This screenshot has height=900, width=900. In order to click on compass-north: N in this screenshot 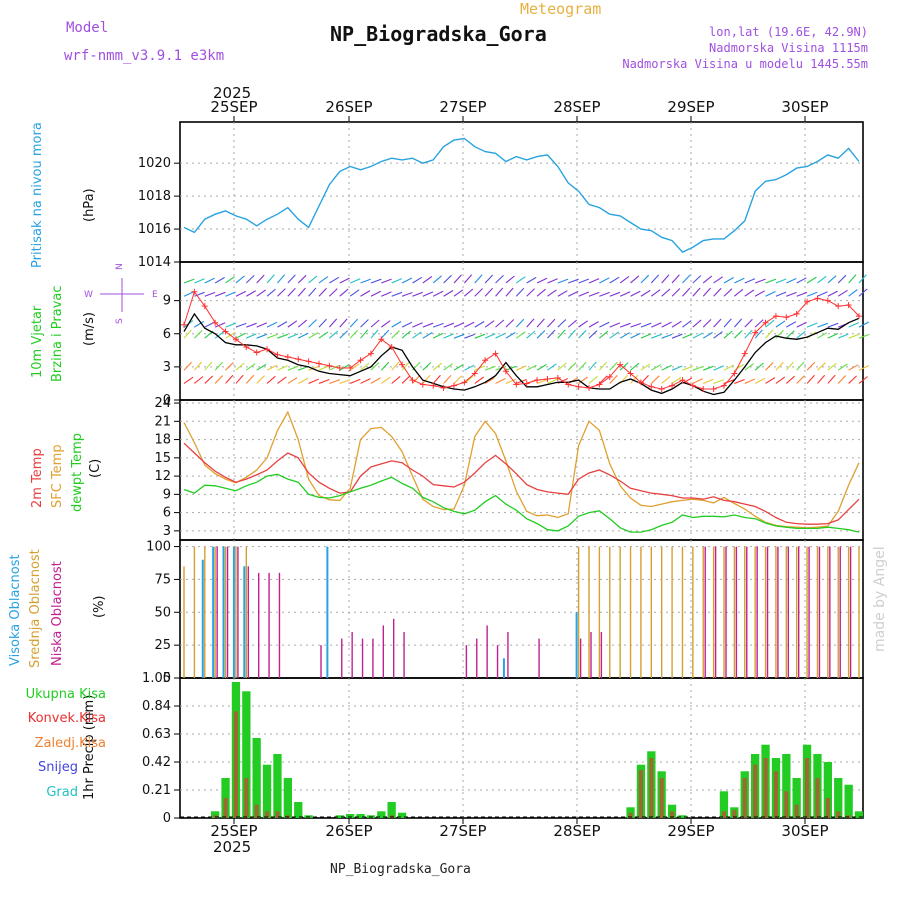, I will do `click(120, 266)`.